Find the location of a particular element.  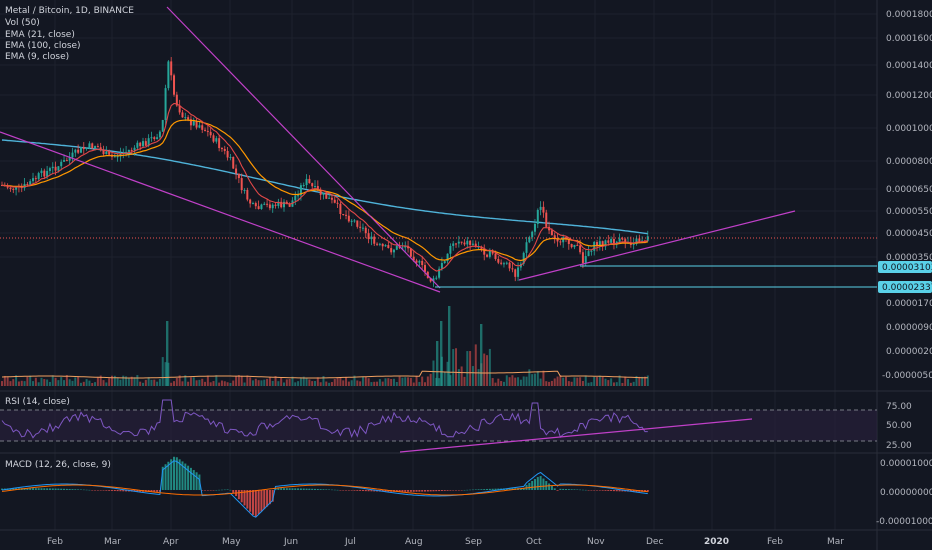

time-tick: May is located at coordinates (231, 542).